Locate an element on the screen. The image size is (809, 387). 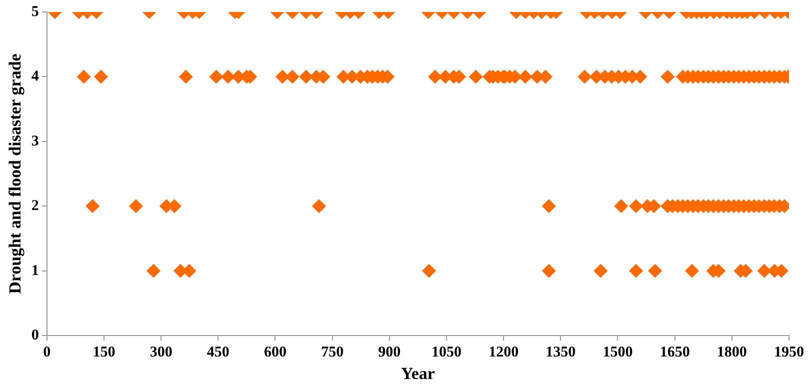
x-tick-label: 900 is located at coordinates (389, 352).